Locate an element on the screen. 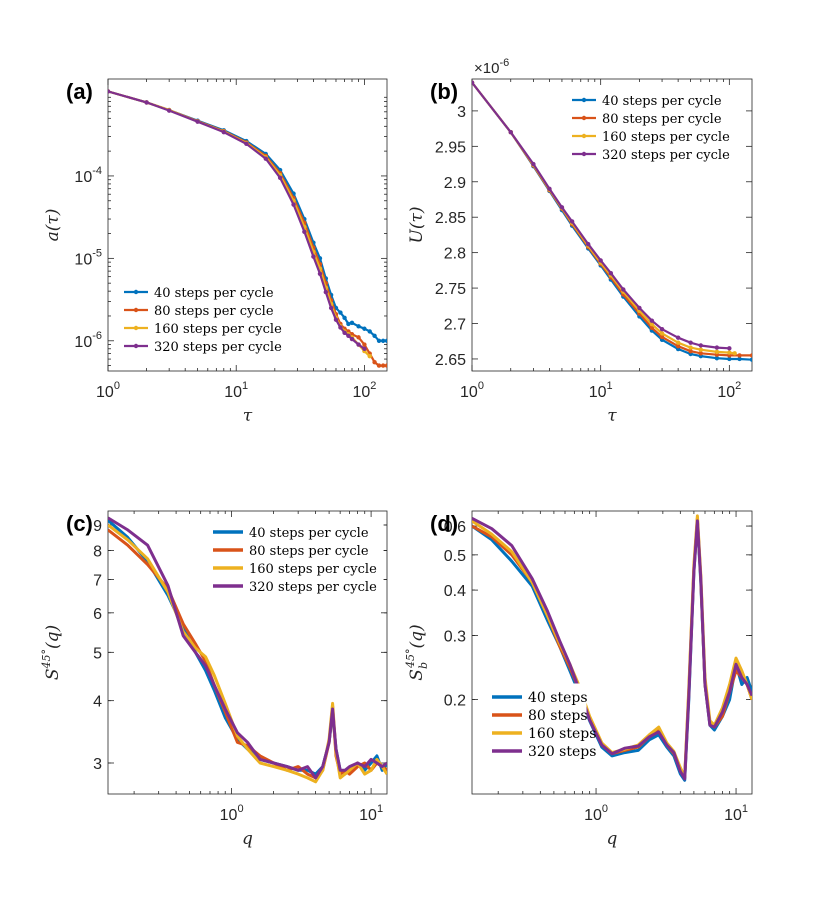 The image size is (830, 907). legend-entry: 160 steps is located at coordinates (562, 734).